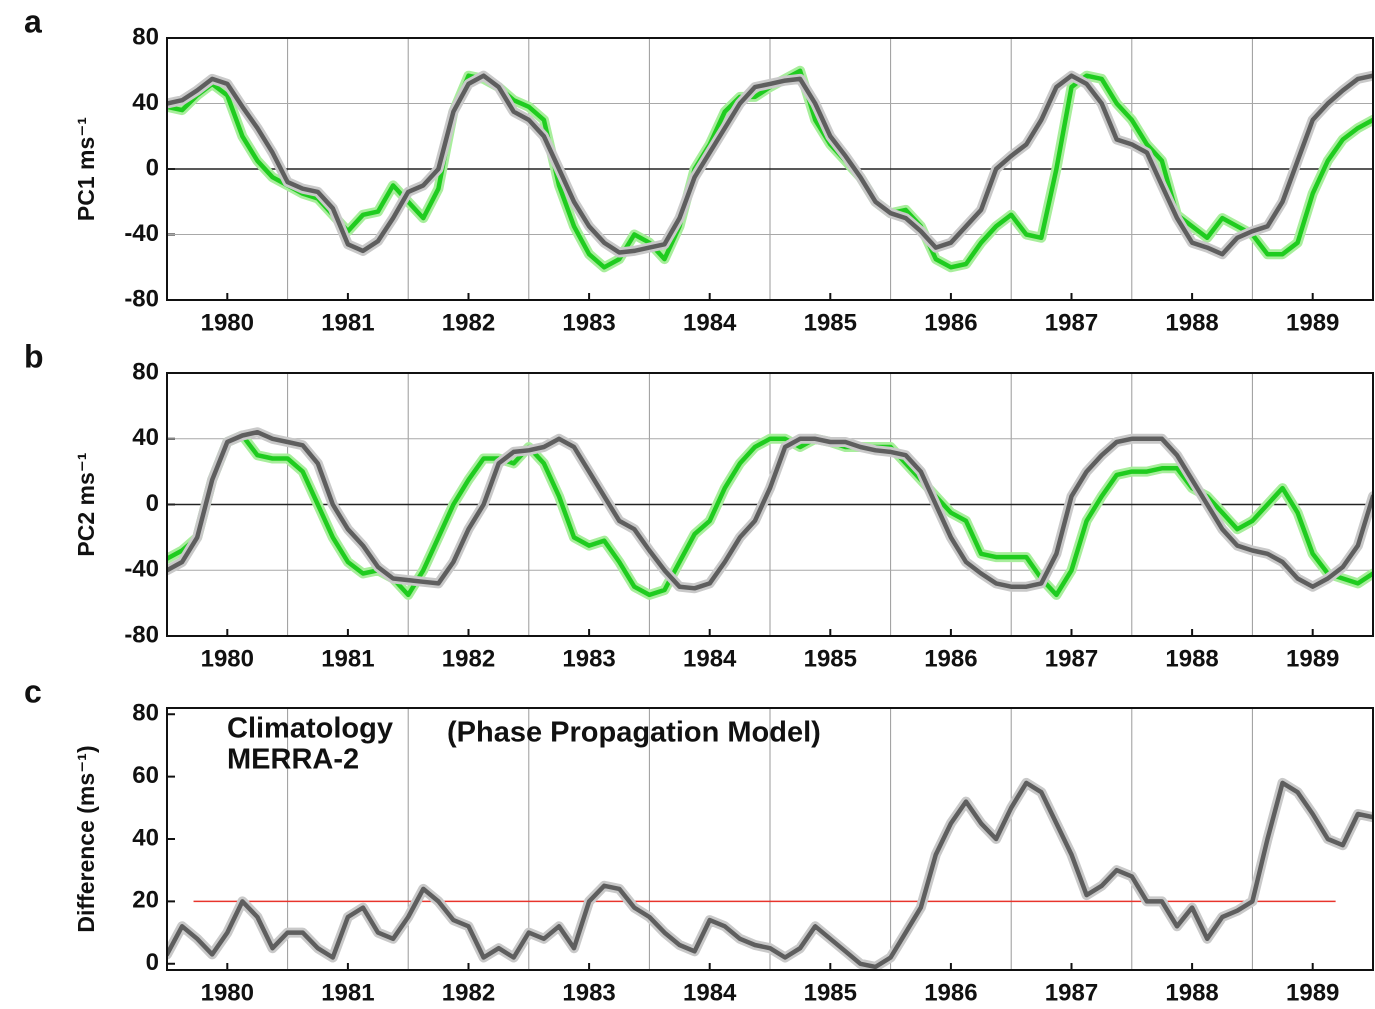 The image size is (1375, 1009). I want to click on legend-entry: MERRA-2, so click(293, 760).